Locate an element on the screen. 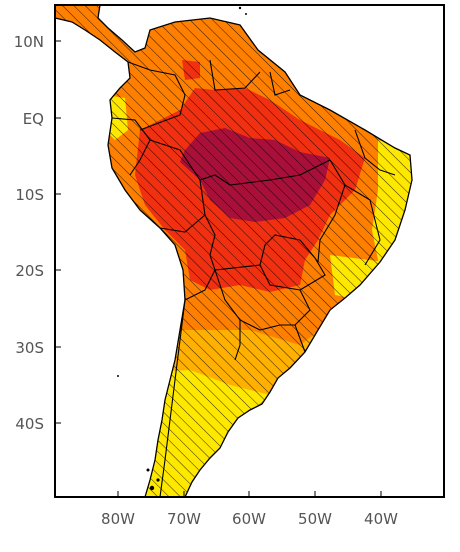 This screenshot has height=552, width=460. lon-label-70w: 70W is located at coordinates (184, 519).